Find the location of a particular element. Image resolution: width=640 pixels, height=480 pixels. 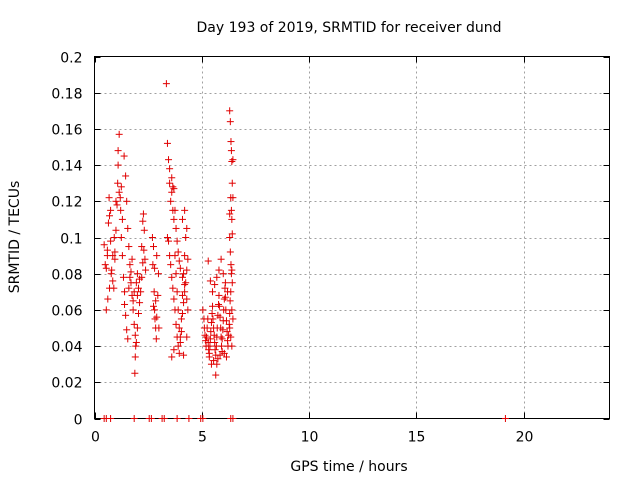

x-tick-label: 5 is located at coordinates (202, 438).